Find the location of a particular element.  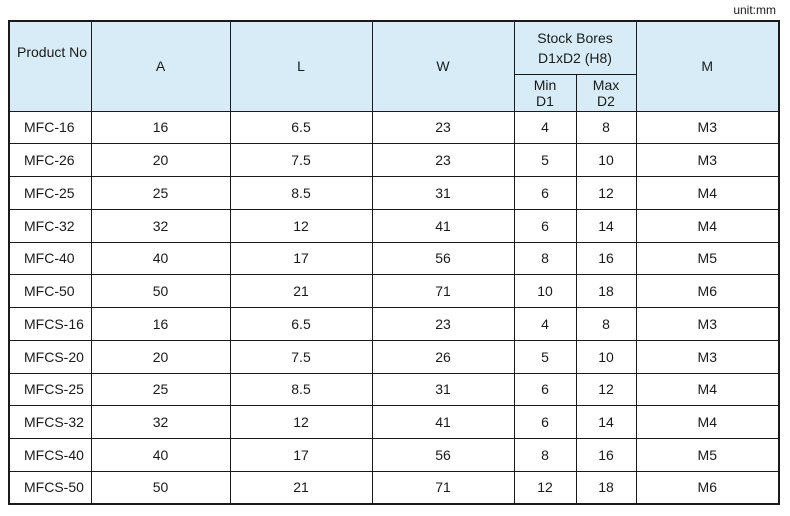

a-cell: 16 is located at coordinates (160, 324).